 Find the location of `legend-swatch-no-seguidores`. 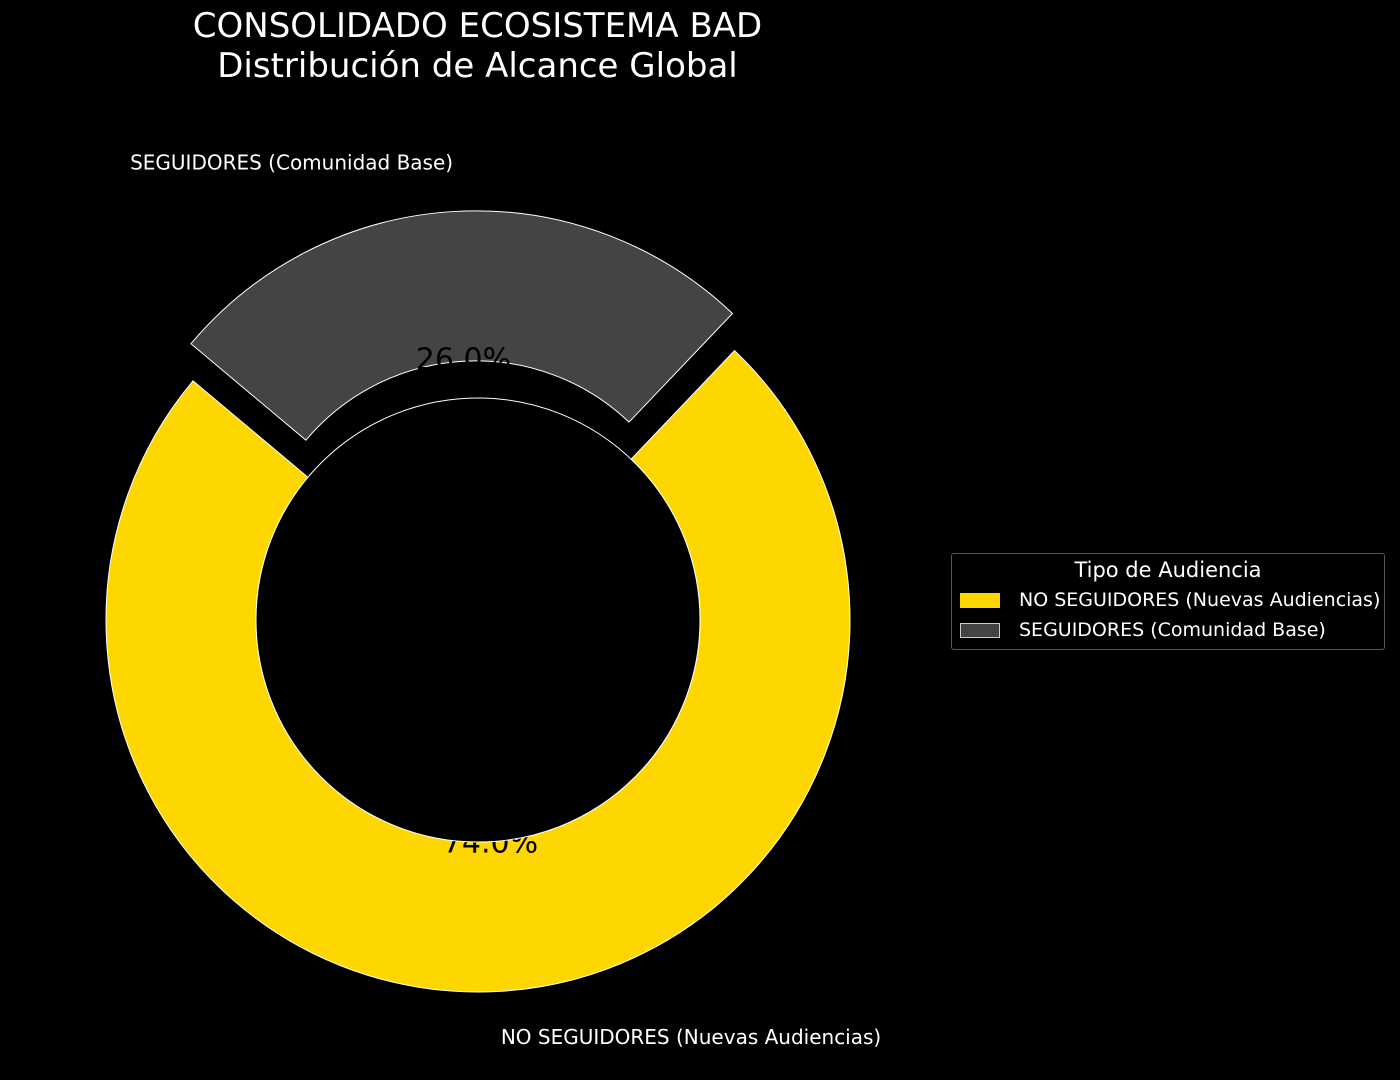

legend-swatch-no-seguidores is located at coordinates (980, 600).